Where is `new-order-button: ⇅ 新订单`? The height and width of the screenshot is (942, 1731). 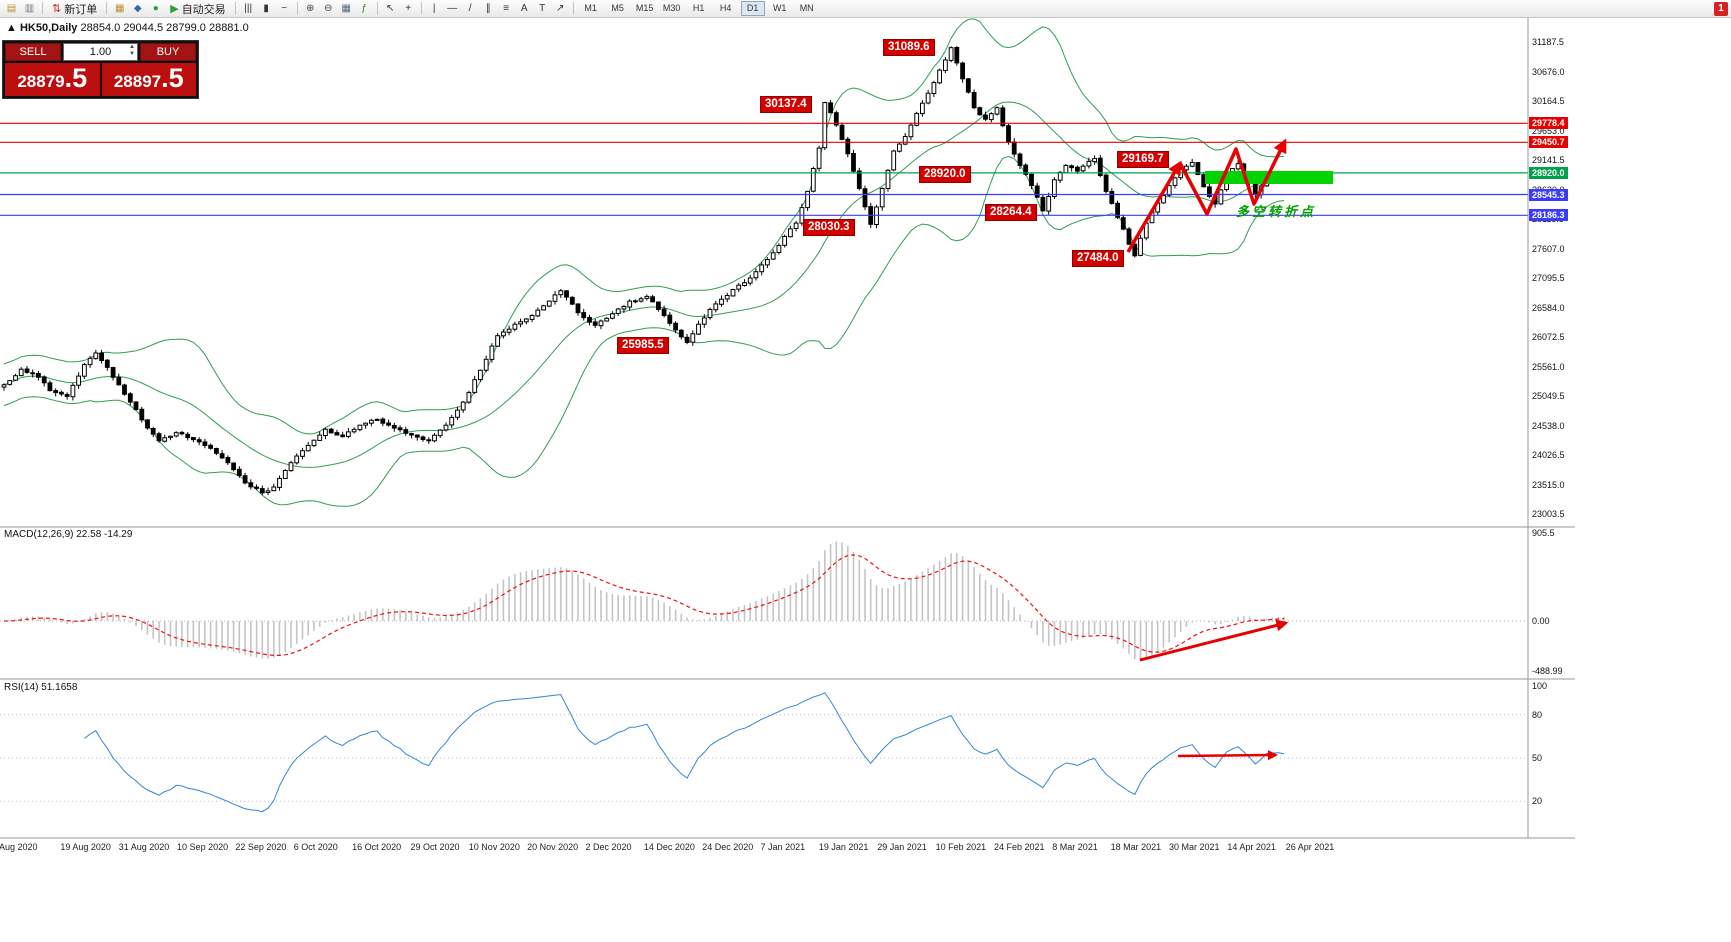 new-order-button: ⇅ 新订单 is located at coordinates (74, 8).